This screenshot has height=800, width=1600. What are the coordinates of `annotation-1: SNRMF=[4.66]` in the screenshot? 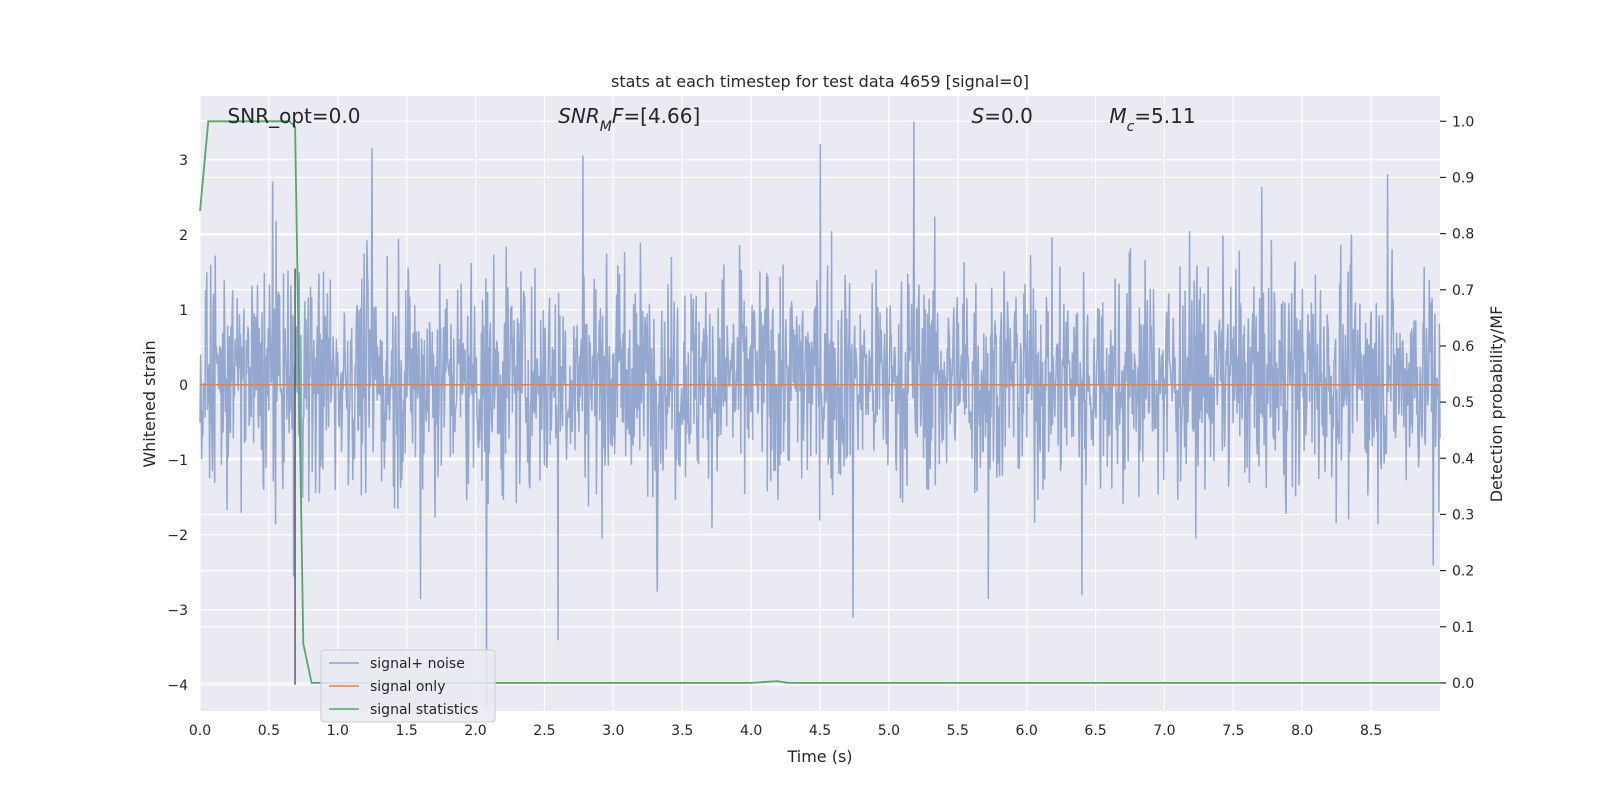 It's located at (629, 119).